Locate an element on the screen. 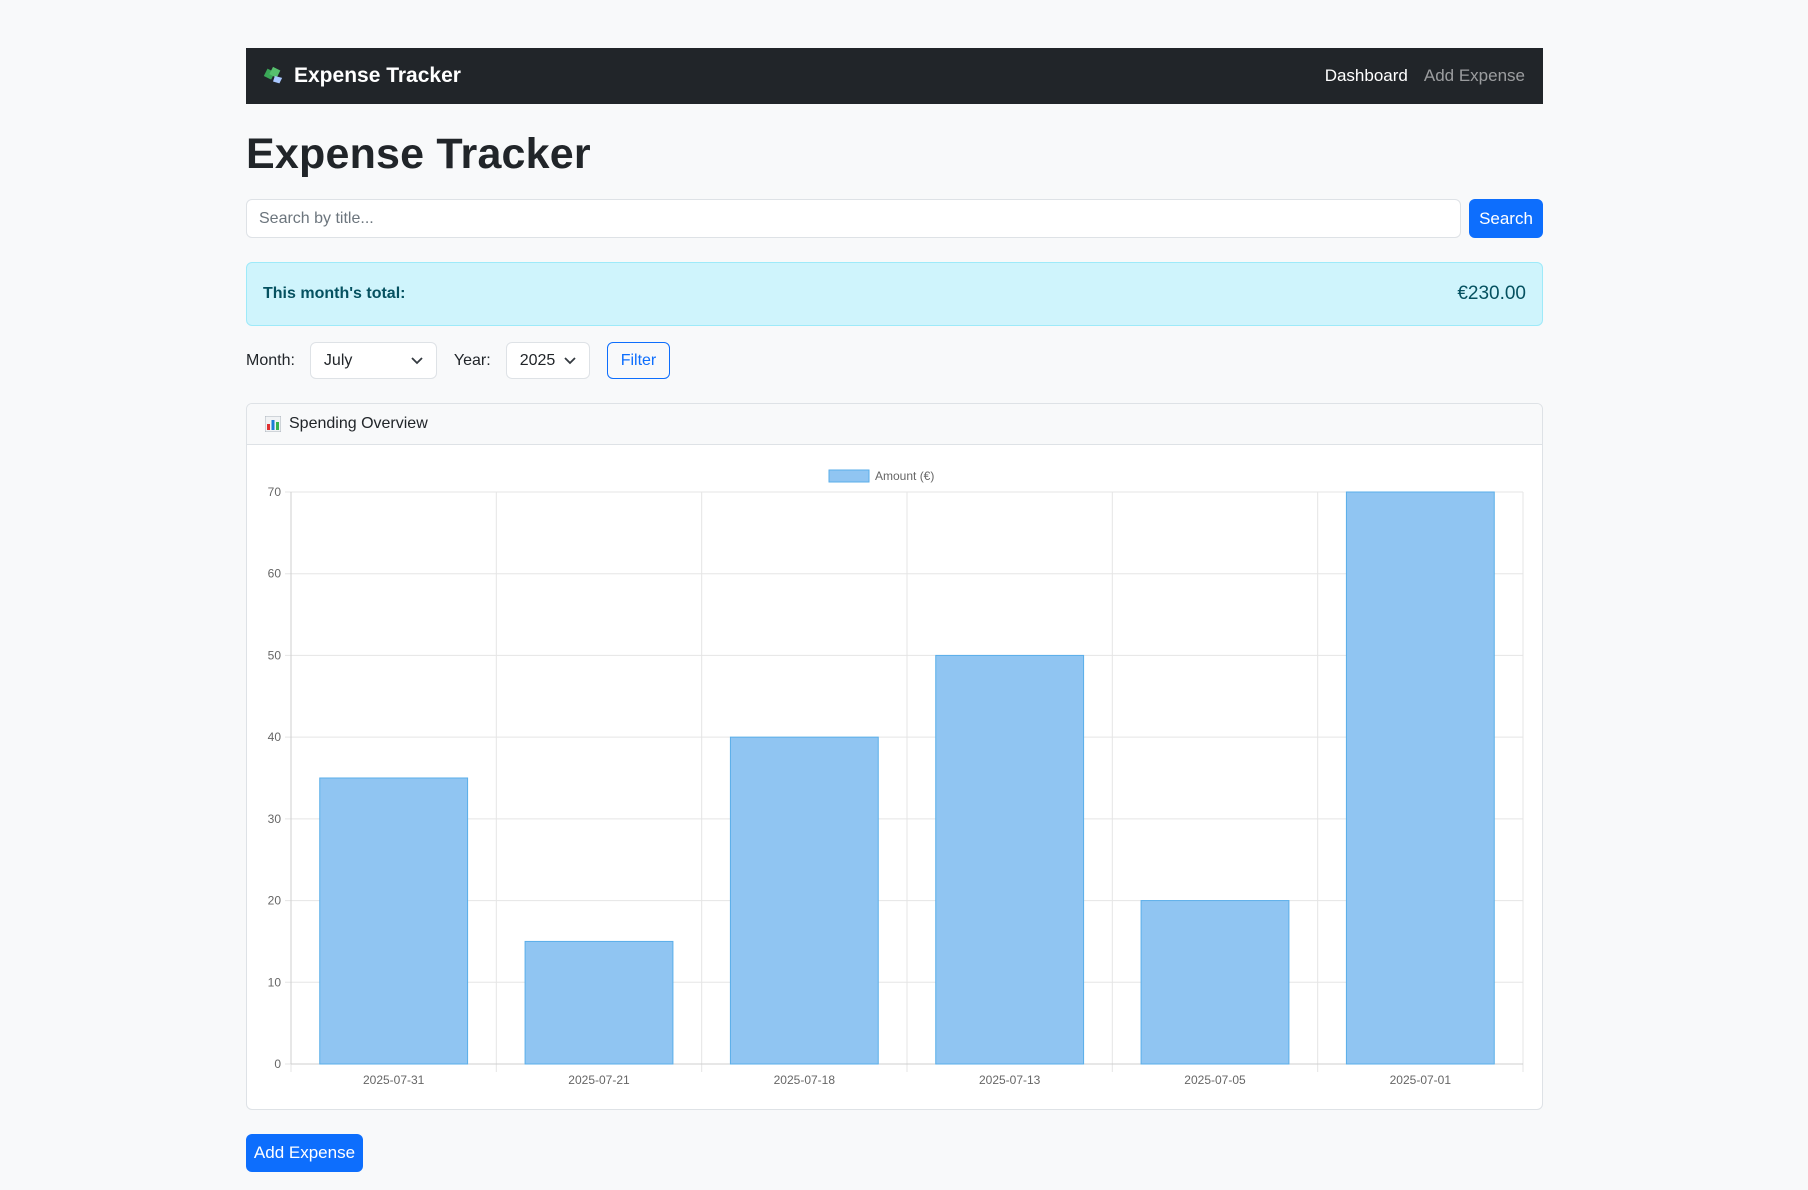 The width and height of the screenshot is (1808, 1190). y-tick-label: 10 is located at coordinates (275, 982).